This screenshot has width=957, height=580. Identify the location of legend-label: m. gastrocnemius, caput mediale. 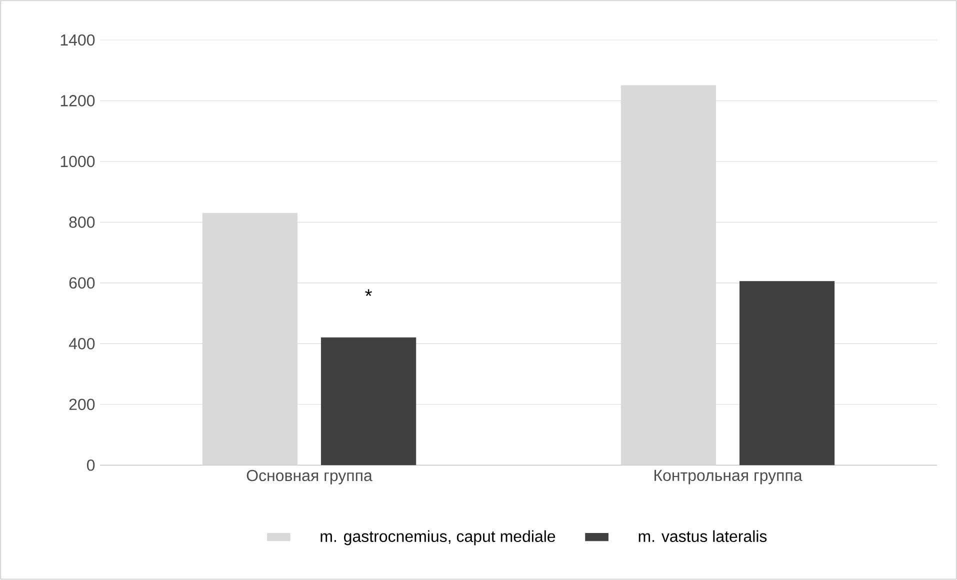
(438, 538).